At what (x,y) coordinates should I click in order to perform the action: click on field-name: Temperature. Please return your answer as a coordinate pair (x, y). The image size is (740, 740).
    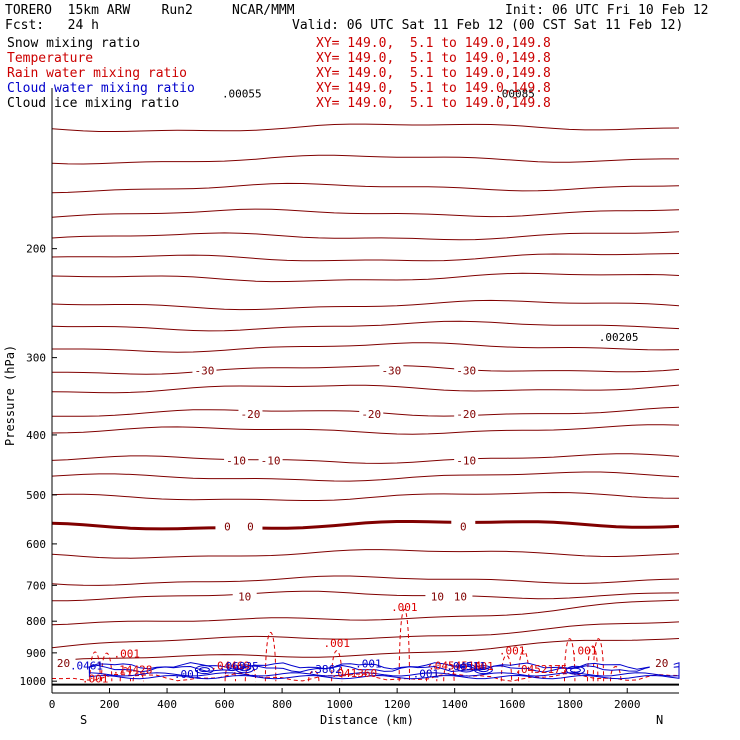
    Looking at the image, I should click on (50, 58).